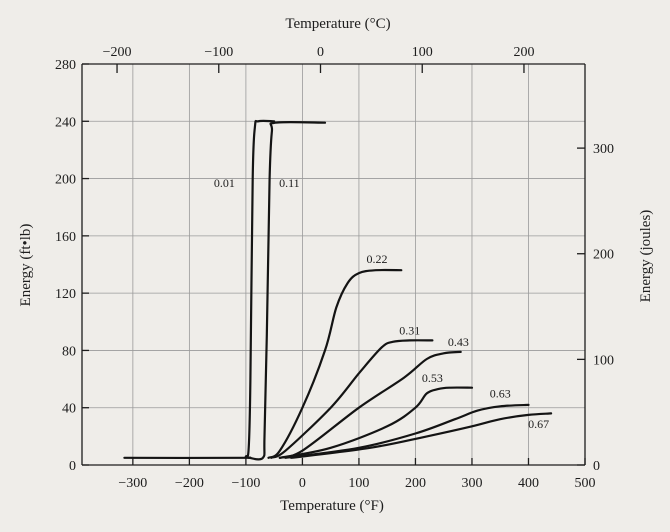 Image resolution: width=670 pixels, height=532 pixels. Describe the element at coordinates (65, 237) in the screenshot. I see `y-tick-label: 160` at that location.